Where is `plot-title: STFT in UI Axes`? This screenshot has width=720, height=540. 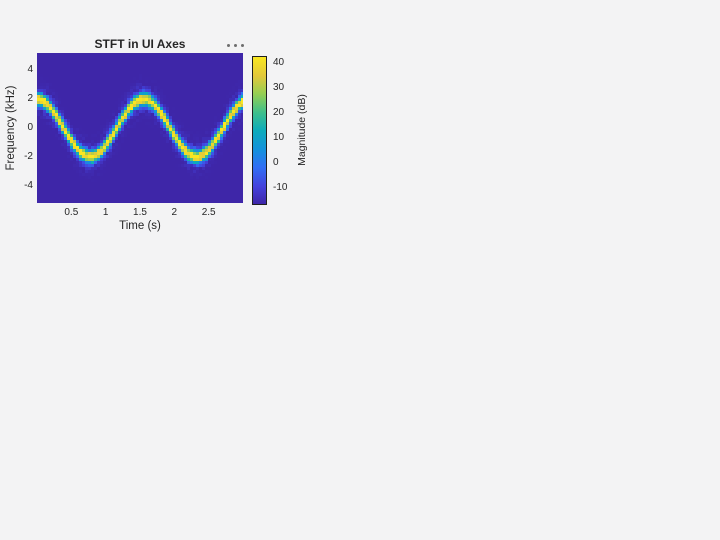 plot-title: STFT in UI Axes is located at coordinates (140, 44).